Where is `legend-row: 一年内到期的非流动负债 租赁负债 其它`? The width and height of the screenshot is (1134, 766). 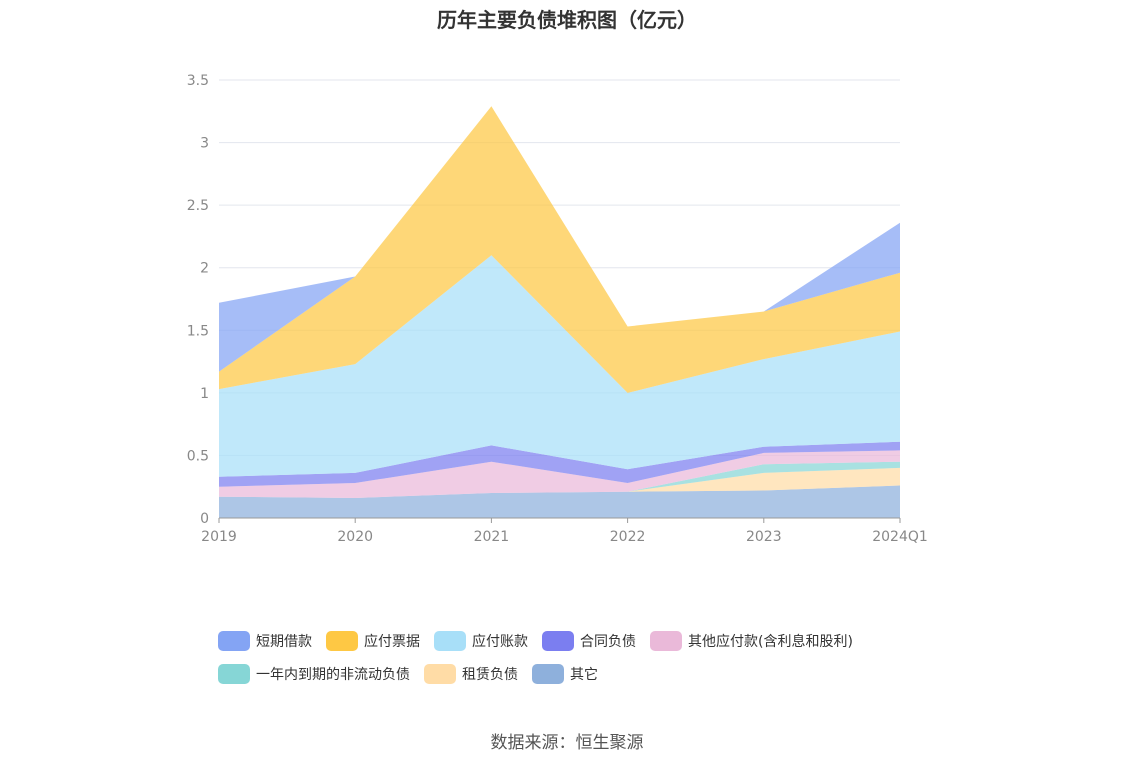 legend-row: 一年内到期的非流动负债 租赁负债 其它 is located at coordinates (578, 674).